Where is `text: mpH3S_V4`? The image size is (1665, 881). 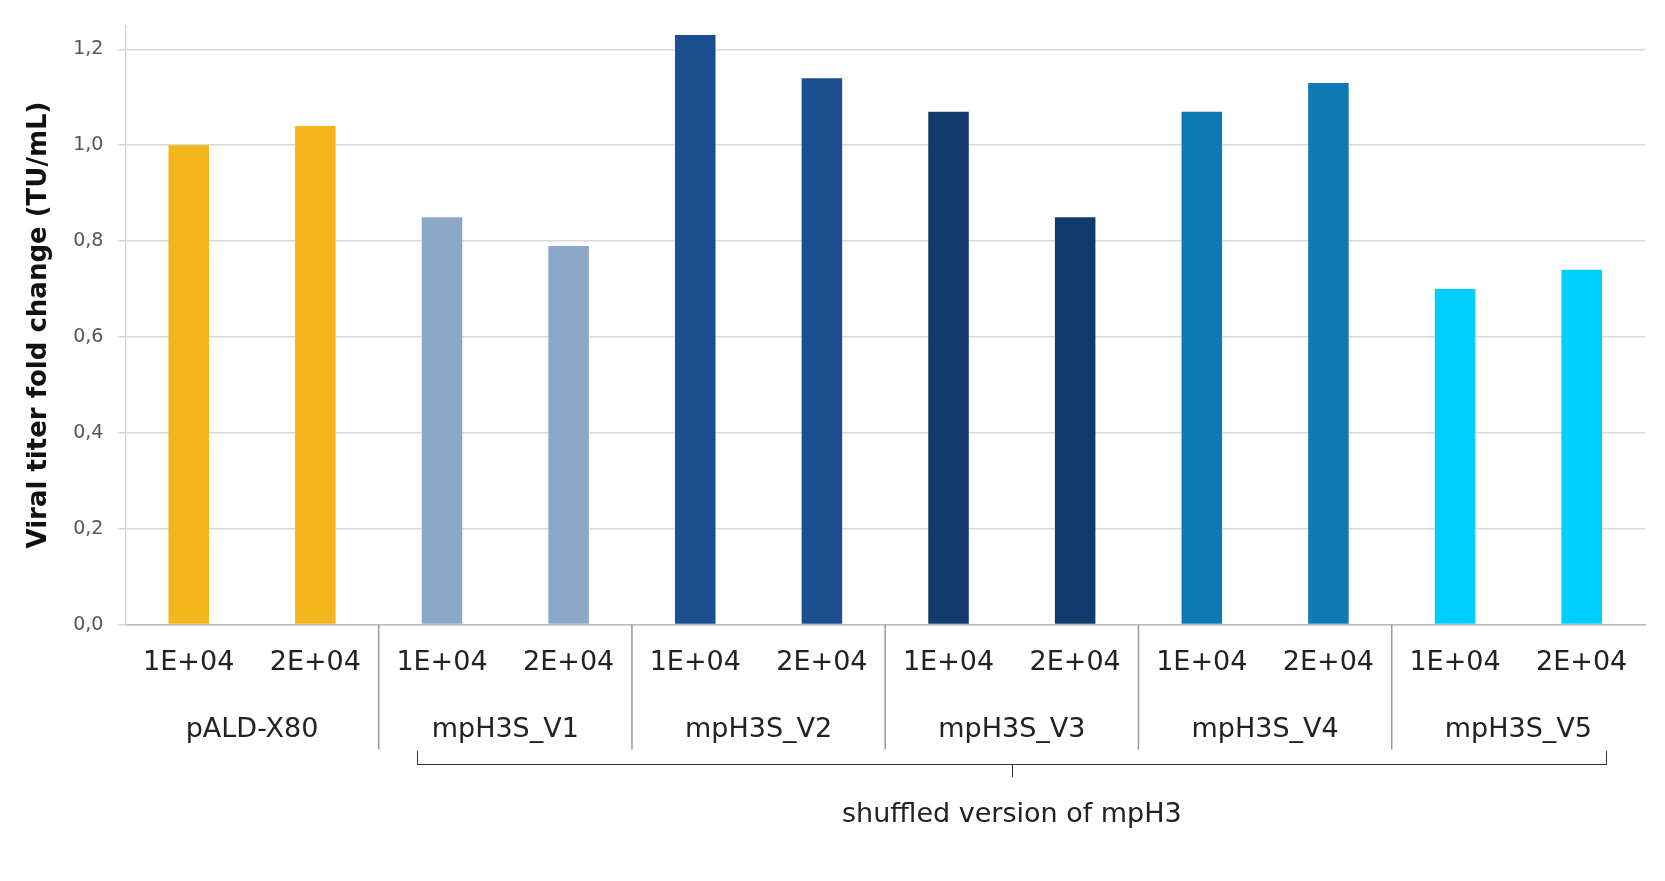
text: mpH3S_V4 is located at coordinates (1265, 727).